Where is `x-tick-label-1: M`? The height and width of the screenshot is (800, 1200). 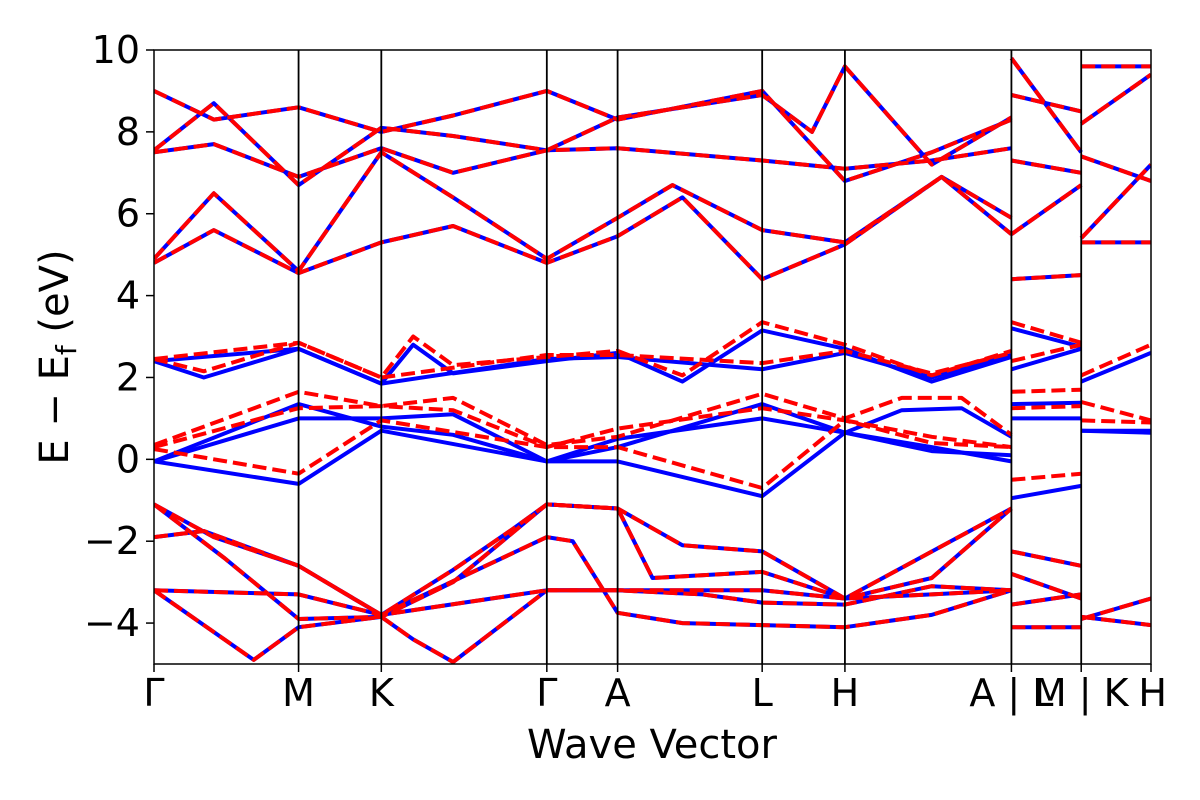
x-tick-label-1: M is located at coordinates (298, 693).